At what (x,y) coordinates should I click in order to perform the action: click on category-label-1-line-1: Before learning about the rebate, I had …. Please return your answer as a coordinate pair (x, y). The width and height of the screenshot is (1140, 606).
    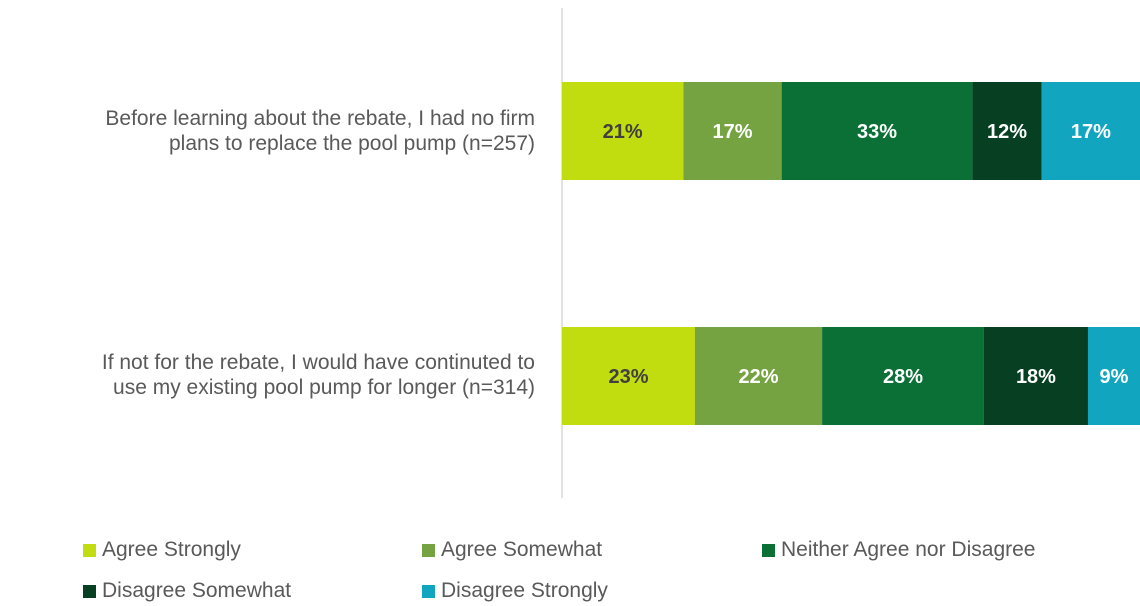
    Looking at the image, I should click on (320, 118).